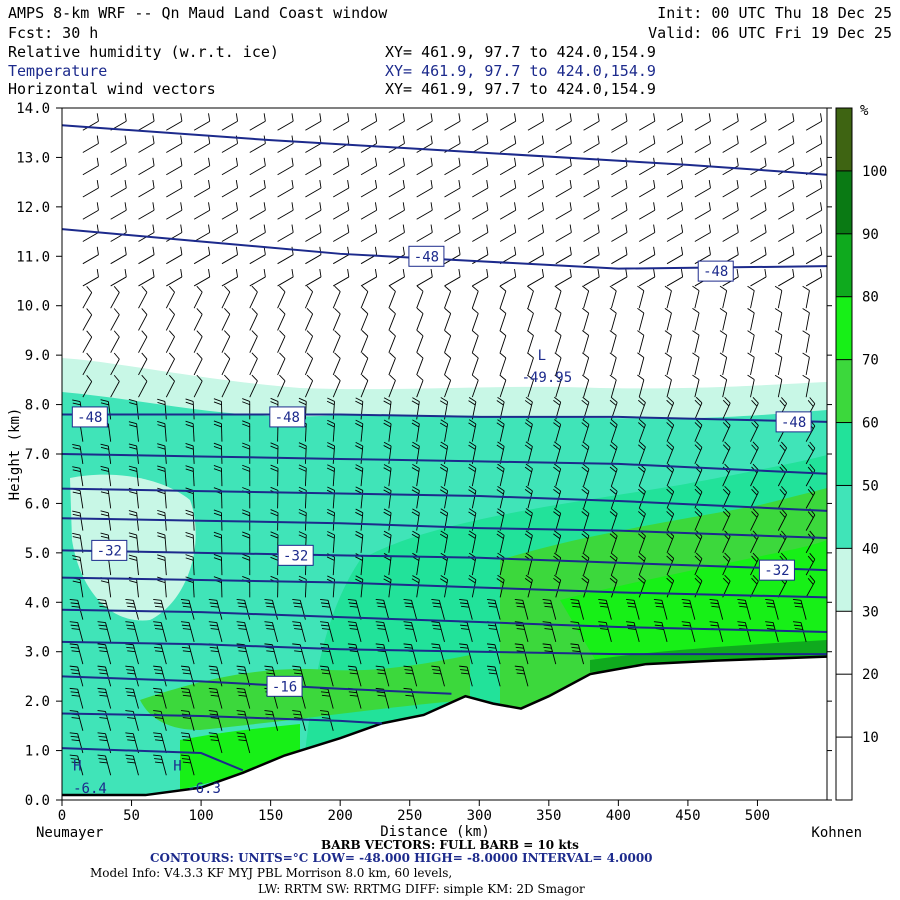  I want to click on x-tick-label: 500, so click(757, 816).